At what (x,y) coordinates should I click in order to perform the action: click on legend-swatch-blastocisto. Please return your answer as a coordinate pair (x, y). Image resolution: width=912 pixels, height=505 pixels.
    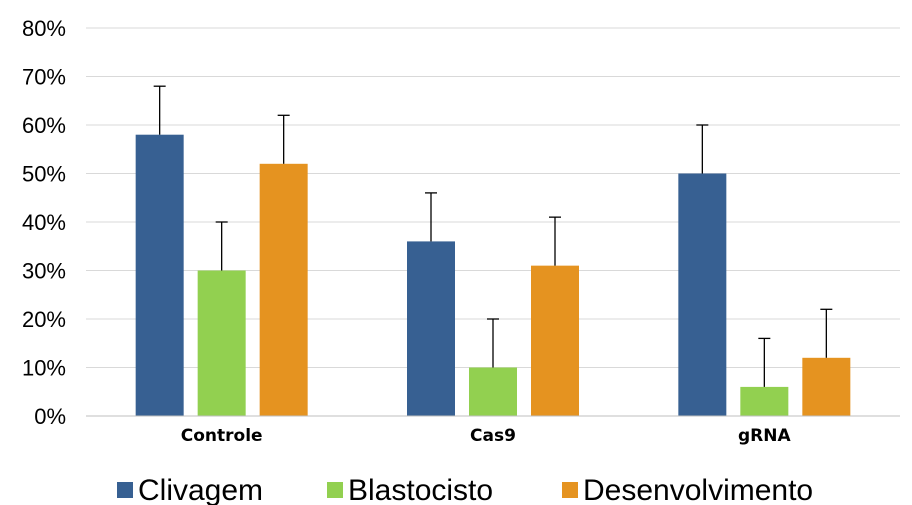
    Looking at the image, I should click on (335, 490).